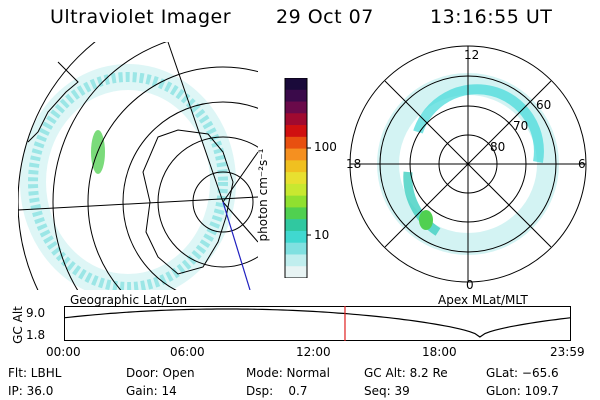 The image size is (600, 400). I want to click on info-gain: Gain: 14, so click(151, 391).